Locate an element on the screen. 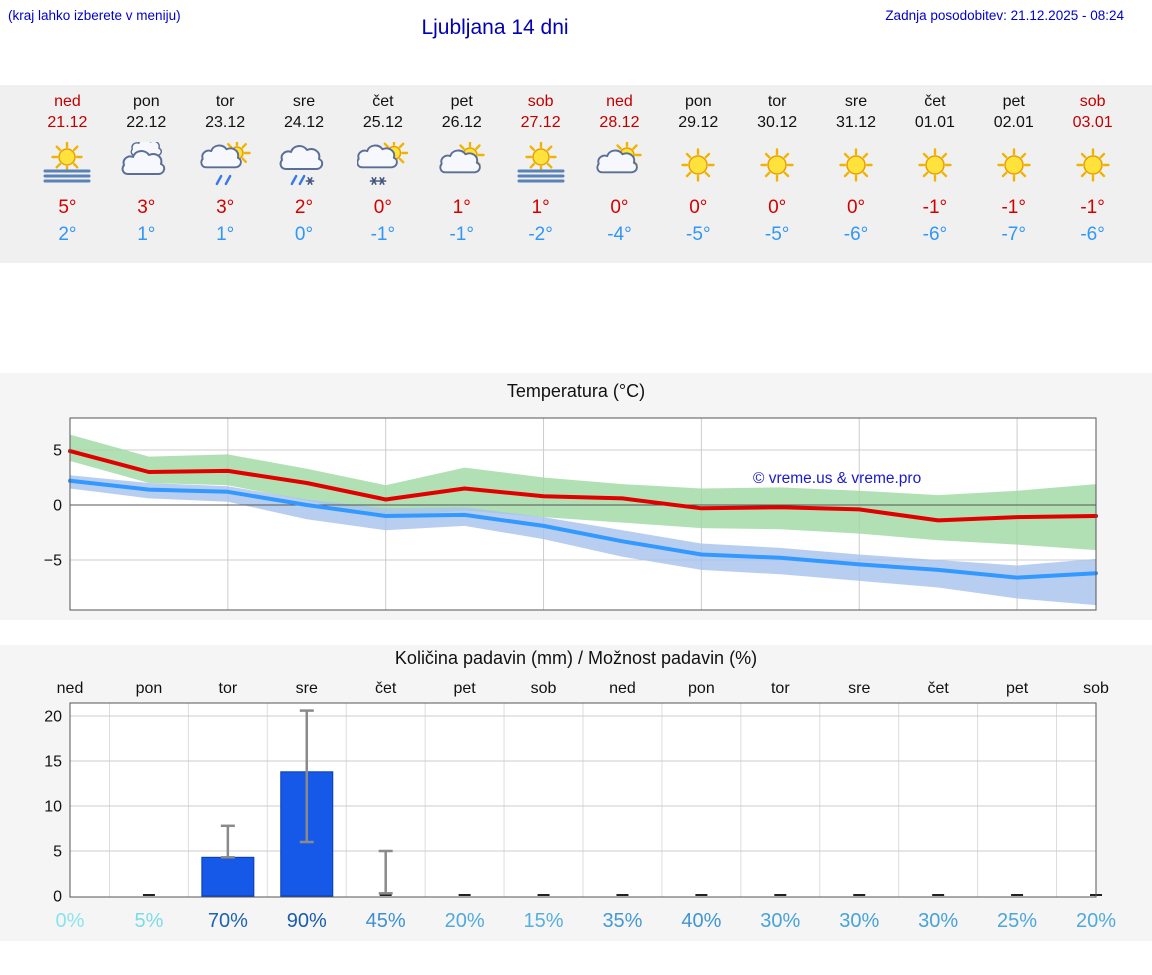 Image resolution: width=1152 pixels, height=975 pixels. day-date: 27.12 is located at coordinates (540, 123).